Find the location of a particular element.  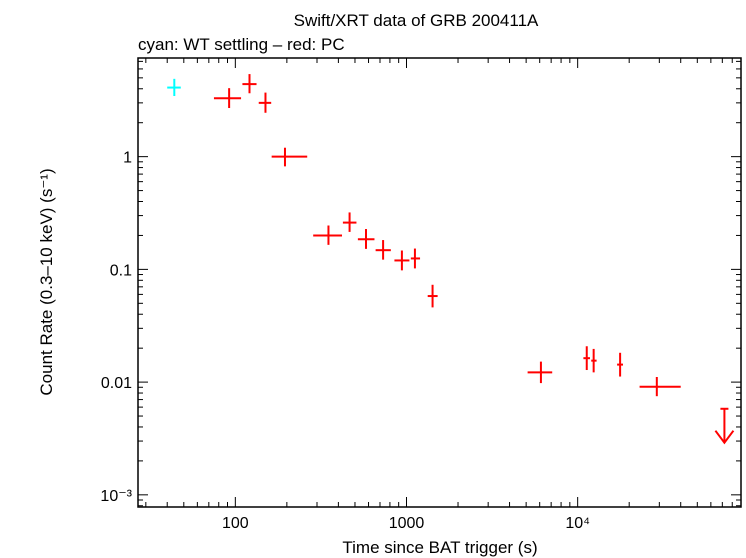

x-axis-label: Time since BAT trigger (s) is located at coordinates (439, 547).